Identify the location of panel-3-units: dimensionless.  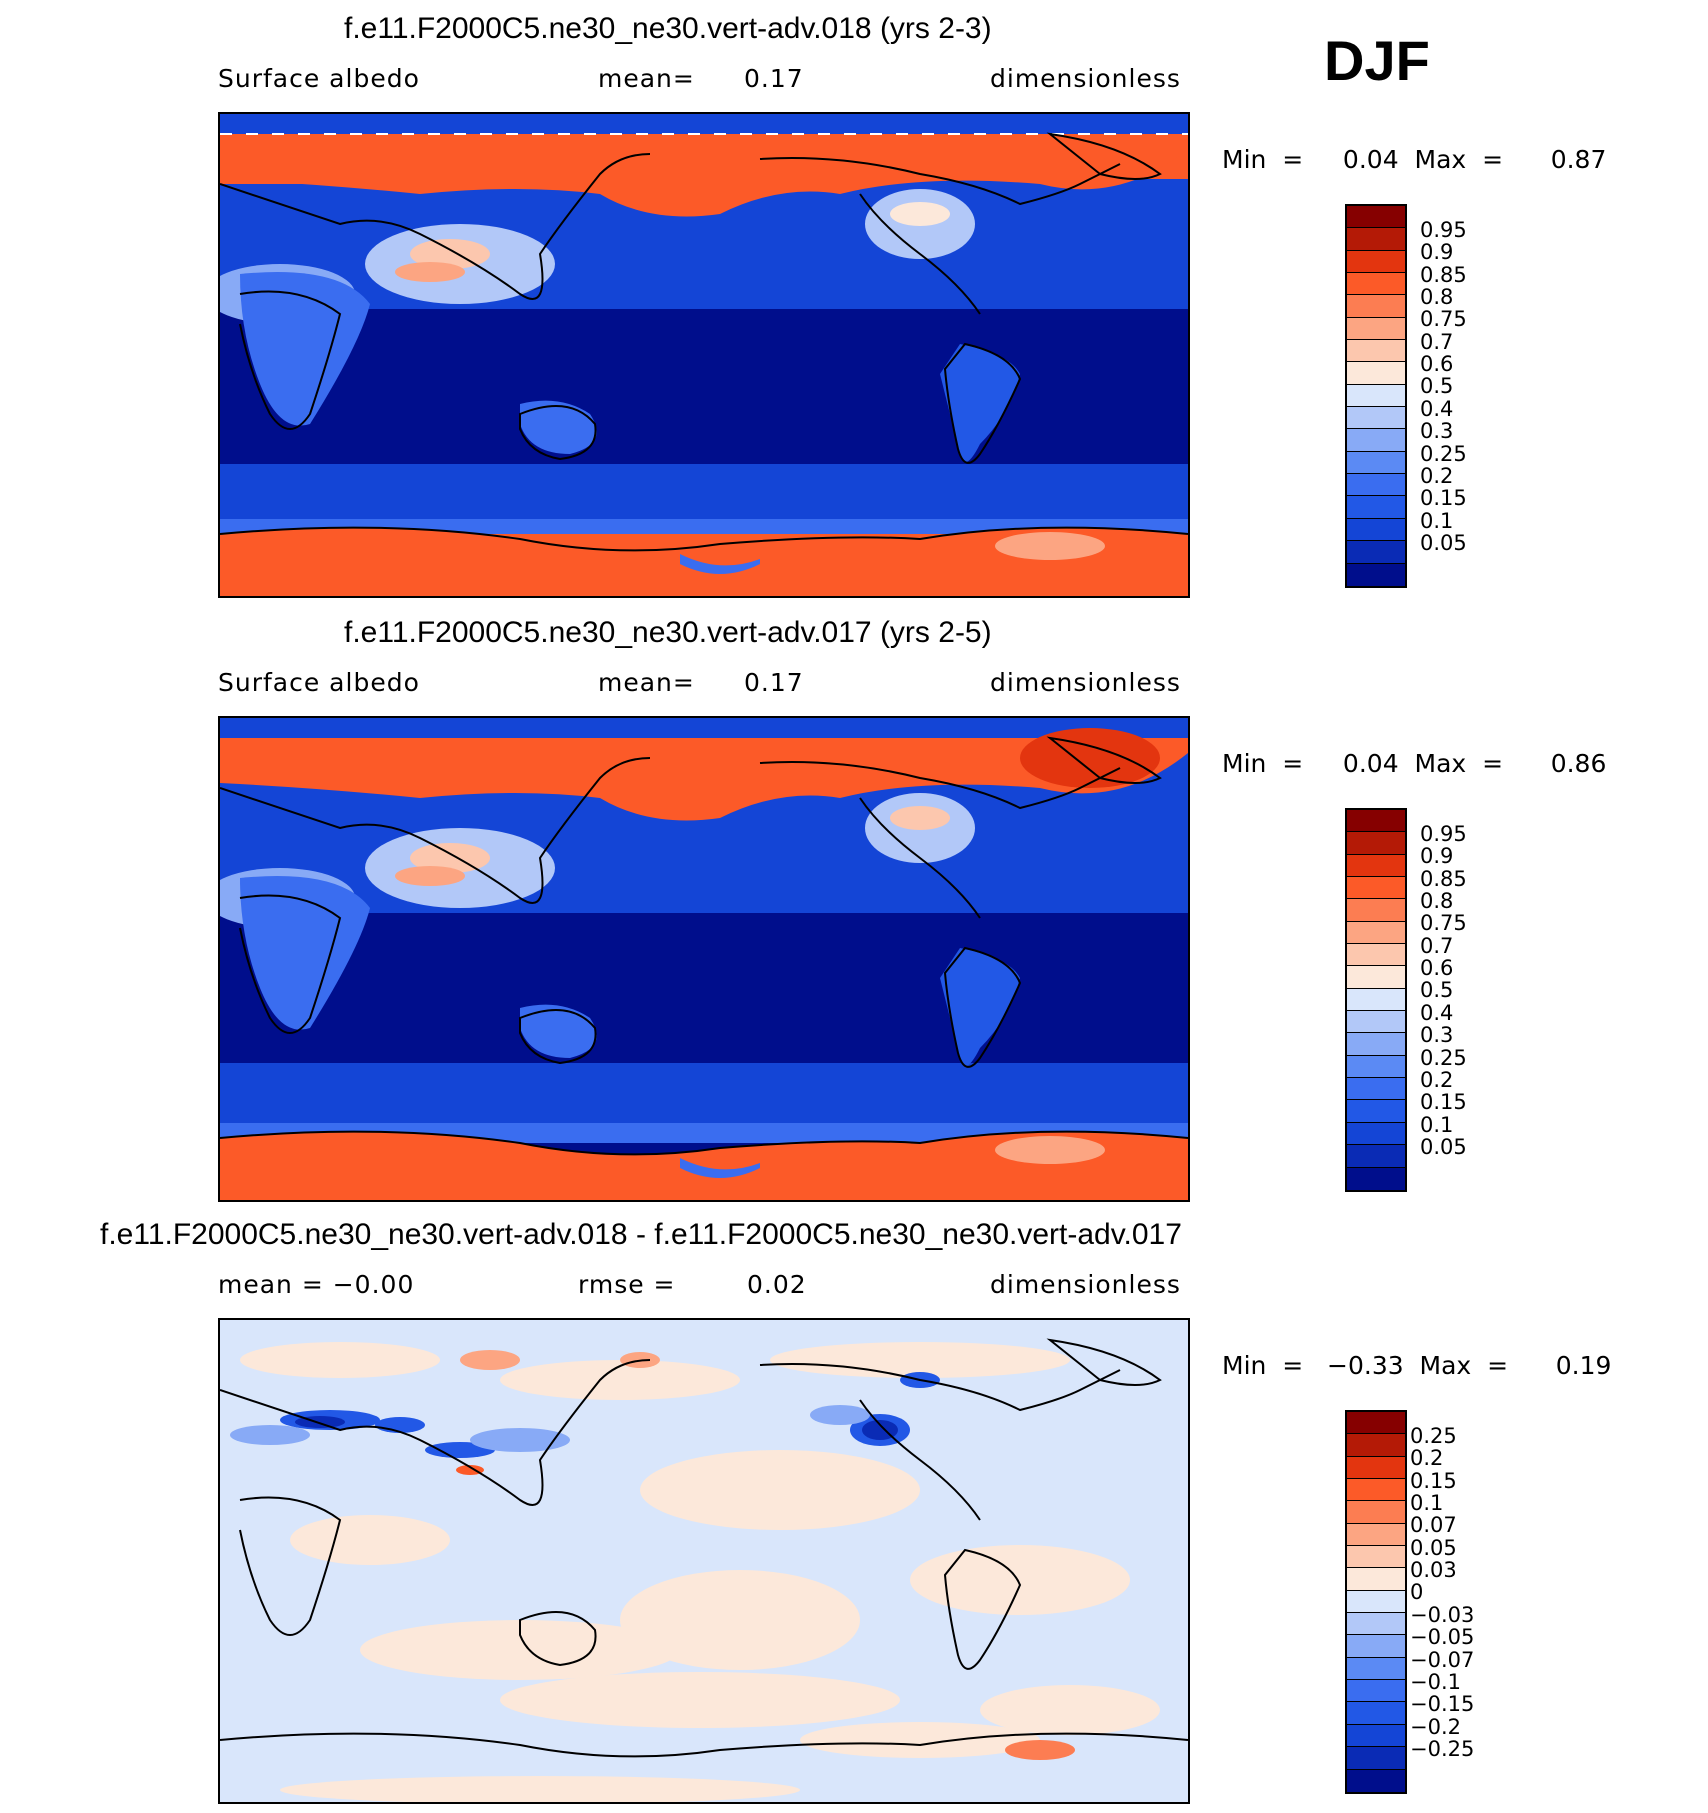
(1085, 1284).